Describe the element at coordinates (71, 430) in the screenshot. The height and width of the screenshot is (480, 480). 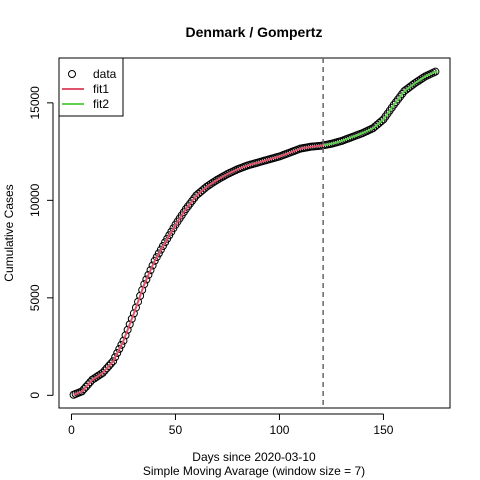
I see `x-tick-label: 0` at that location.